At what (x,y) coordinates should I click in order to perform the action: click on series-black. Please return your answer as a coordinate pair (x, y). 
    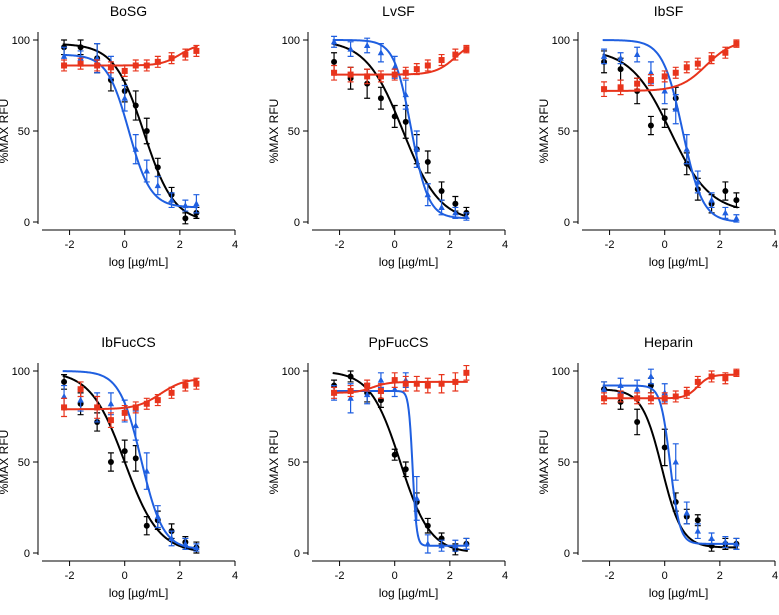
    Looking at the image, I should click on (670, 132).